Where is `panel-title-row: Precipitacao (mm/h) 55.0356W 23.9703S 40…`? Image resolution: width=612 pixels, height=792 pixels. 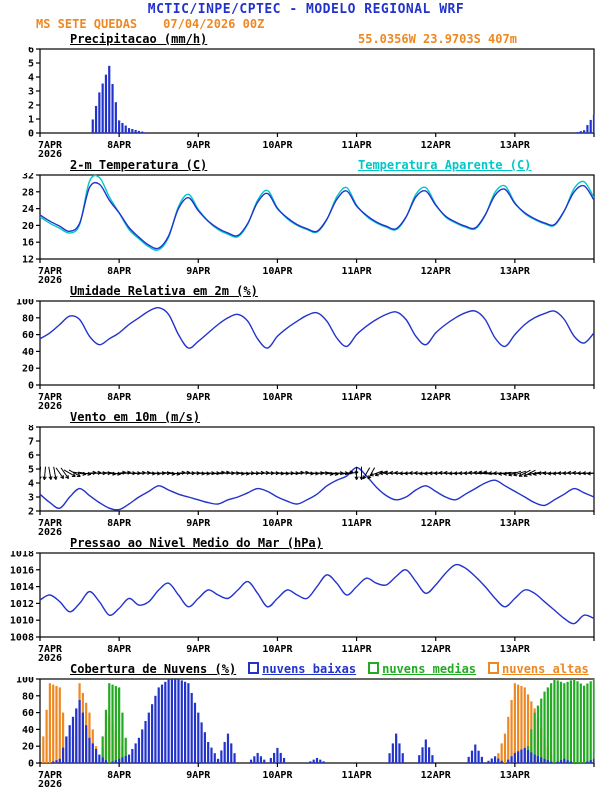
panel-title-row: Precipitacao (mm/h) 55.0356W 23.9703S 40… is located at coordinates (306, 39).